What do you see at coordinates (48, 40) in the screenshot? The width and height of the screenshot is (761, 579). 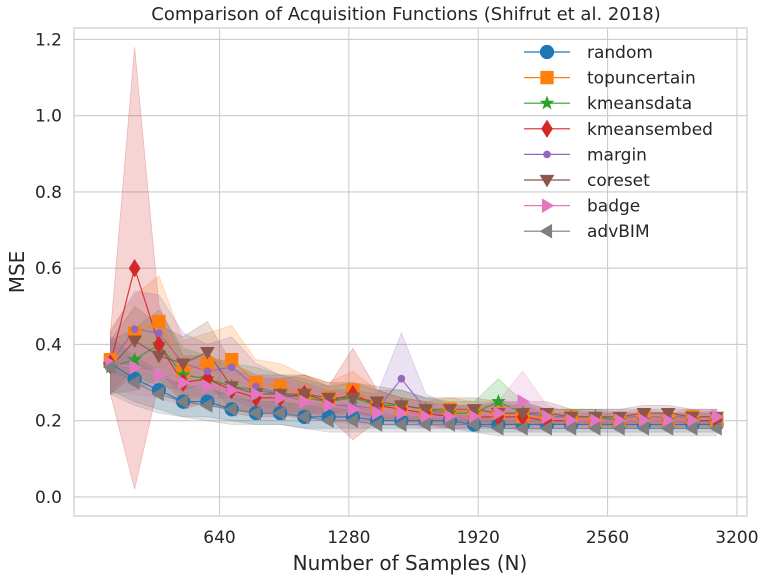 I see `y-tick-label: 1.2` at bounding box center [48, 40].